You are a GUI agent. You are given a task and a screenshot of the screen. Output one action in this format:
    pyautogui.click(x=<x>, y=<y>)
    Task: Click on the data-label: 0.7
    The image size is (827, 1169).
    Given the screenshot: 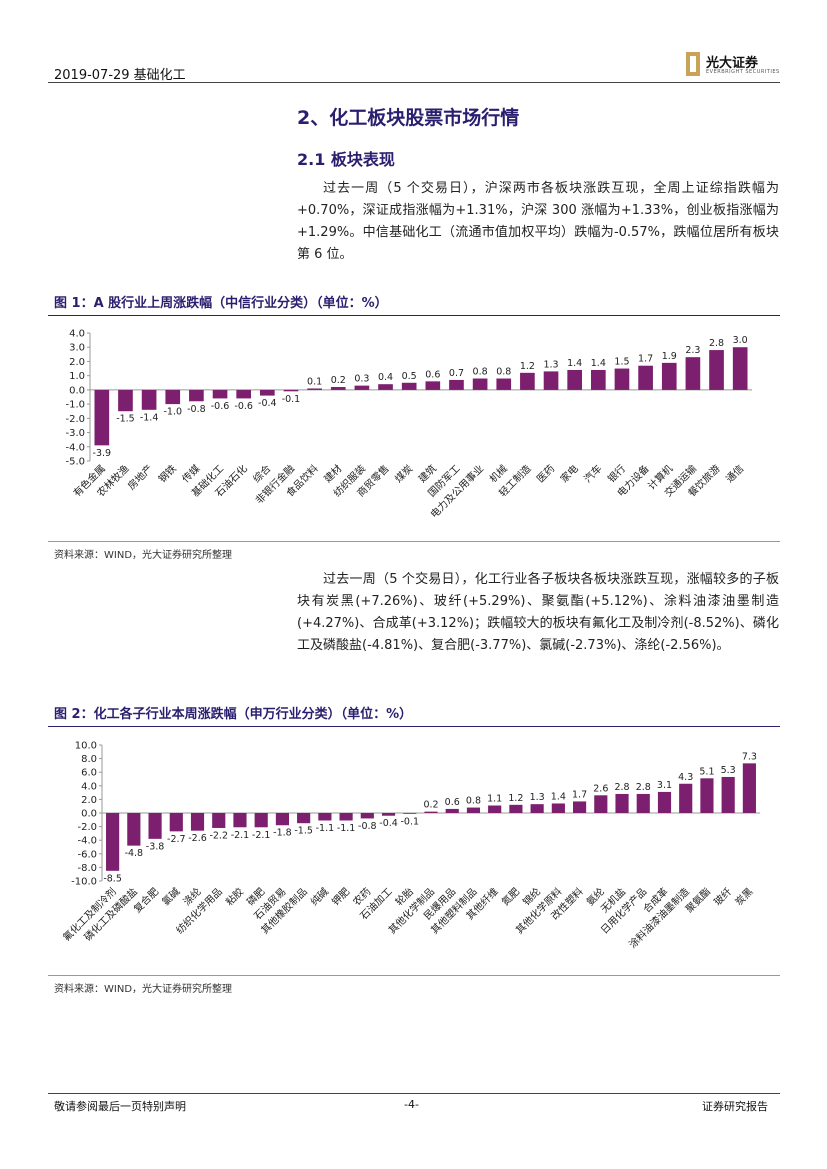 What is the action you would take?
    pyautogui.click(x=456, y=373)
    